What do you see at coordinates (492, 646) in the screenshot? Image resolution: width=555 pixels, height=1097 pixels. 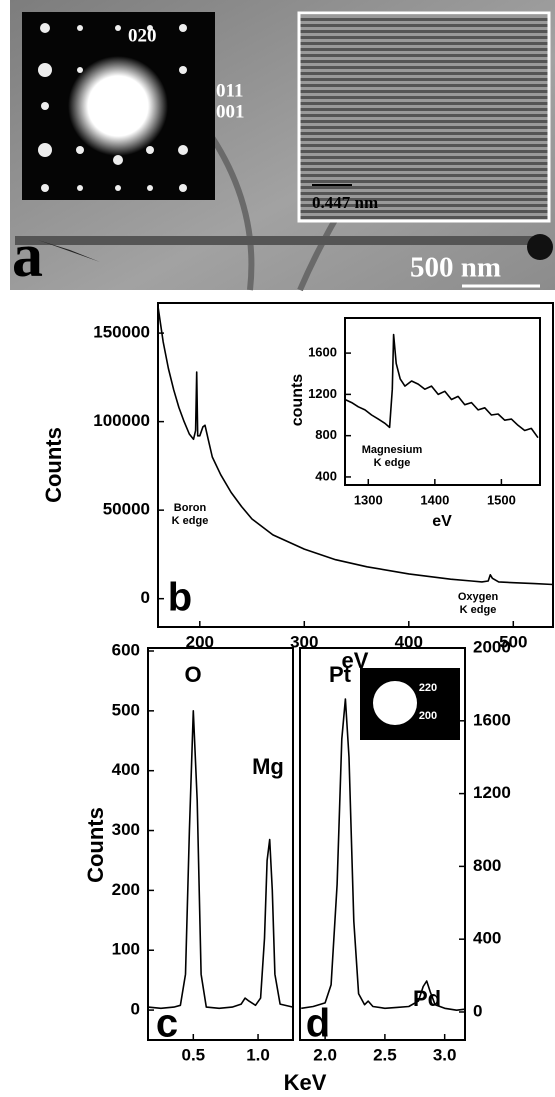 I see `y-tick-label: 2000` at bounding box center [492, 646].